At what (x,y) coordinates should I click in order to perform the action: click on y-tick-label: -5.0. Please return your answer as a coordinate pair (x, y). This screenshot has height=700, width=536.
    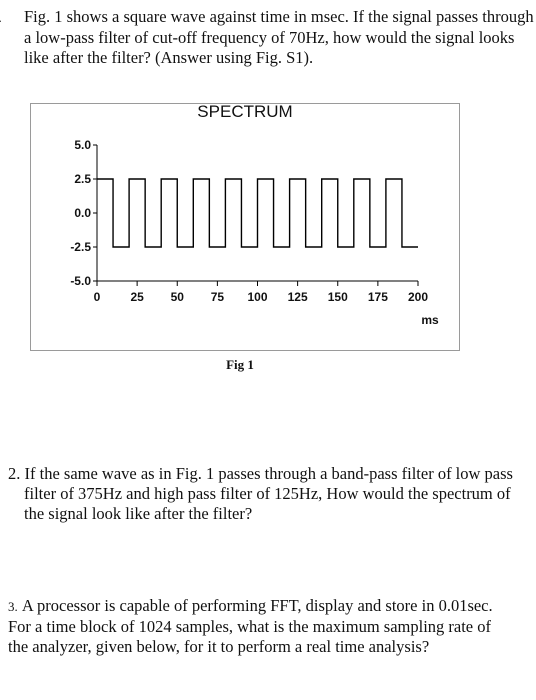
    Looking at the image, I should click on (80, 281).